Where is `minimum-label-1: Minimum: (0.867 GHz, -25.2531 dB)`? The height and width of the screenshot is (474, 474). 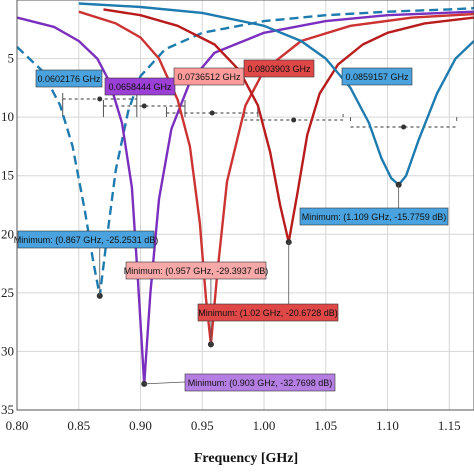
minimum-label-1: Minimum: (0.867 GHz, -25.2531 dB) is located at coordinates (86, 240).